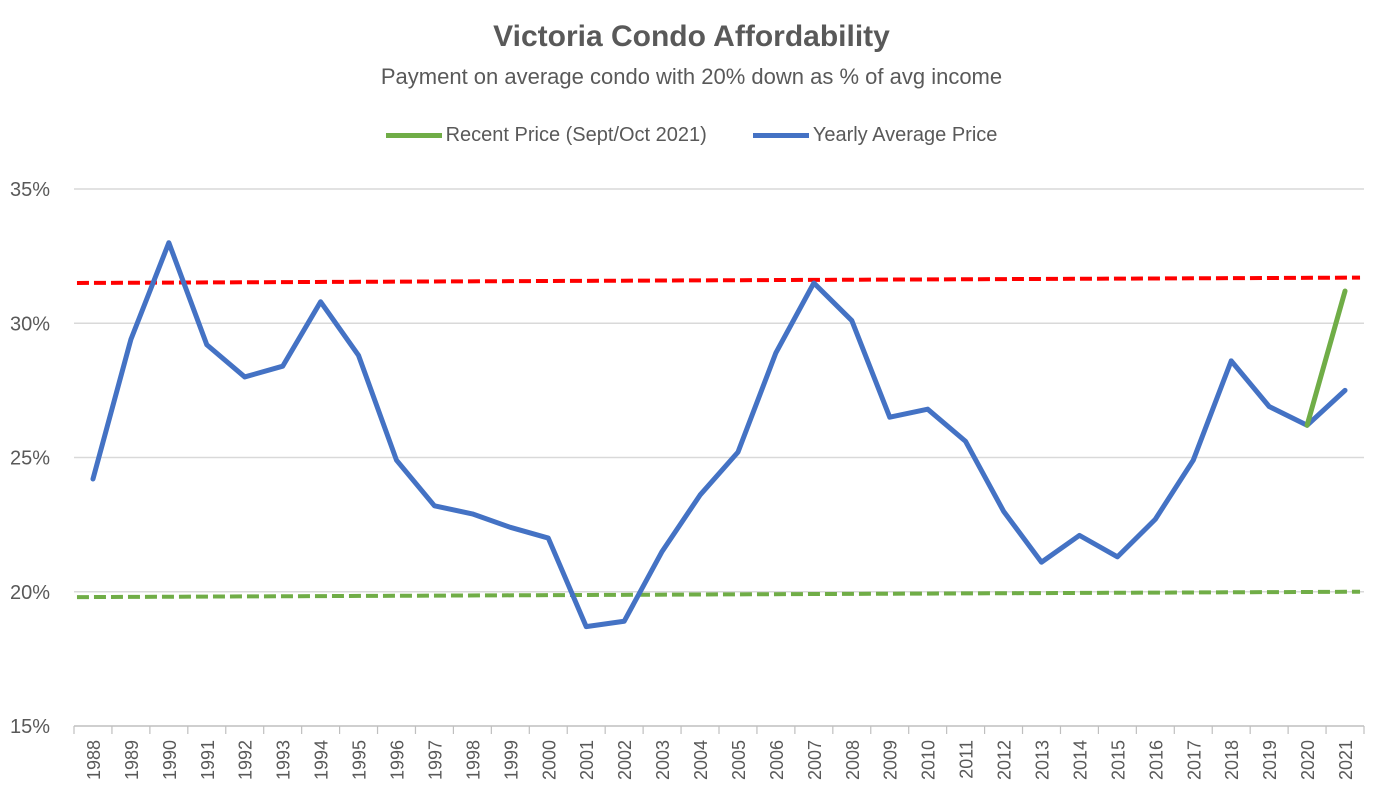 Image resolution: width=1383 pixels, height=805 pixels. I want to click on x-tick-label: 1989, so click(132, 760).